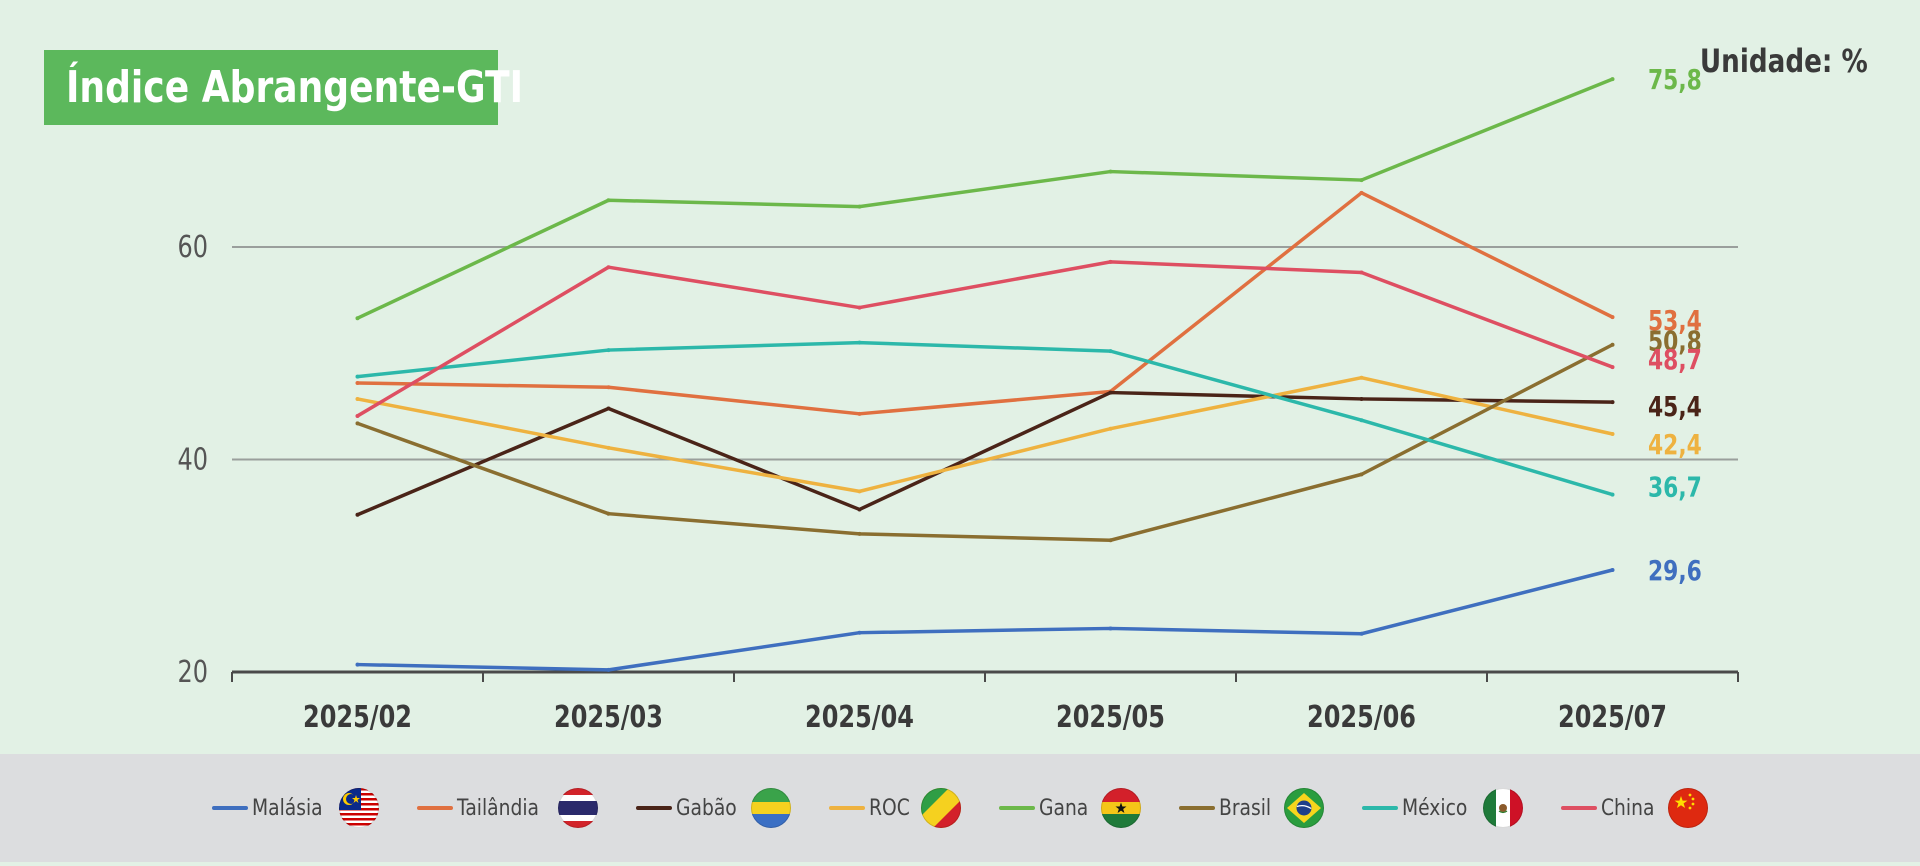 The width and height of the screenshot is (1920, 866). What do you see at coordinates (1612, 717) in the screenshot?
I see `x-tick-label: 2025/07` at bounding box center [1612, 717].